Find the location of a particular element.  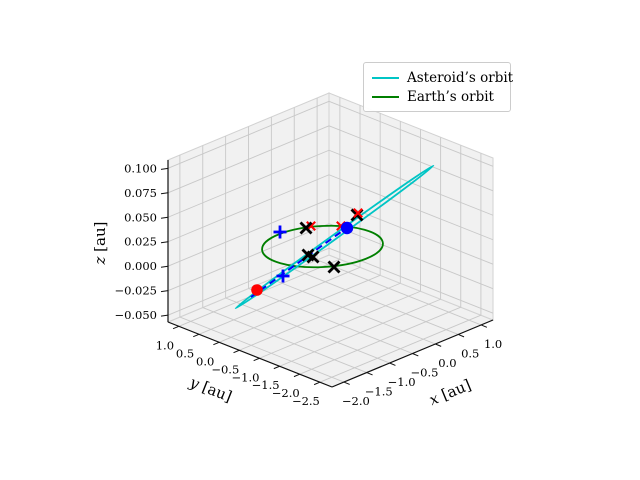

legend-item-asteroid-orbit: Asteroid’s orbit is located at coordinates (442, 77).